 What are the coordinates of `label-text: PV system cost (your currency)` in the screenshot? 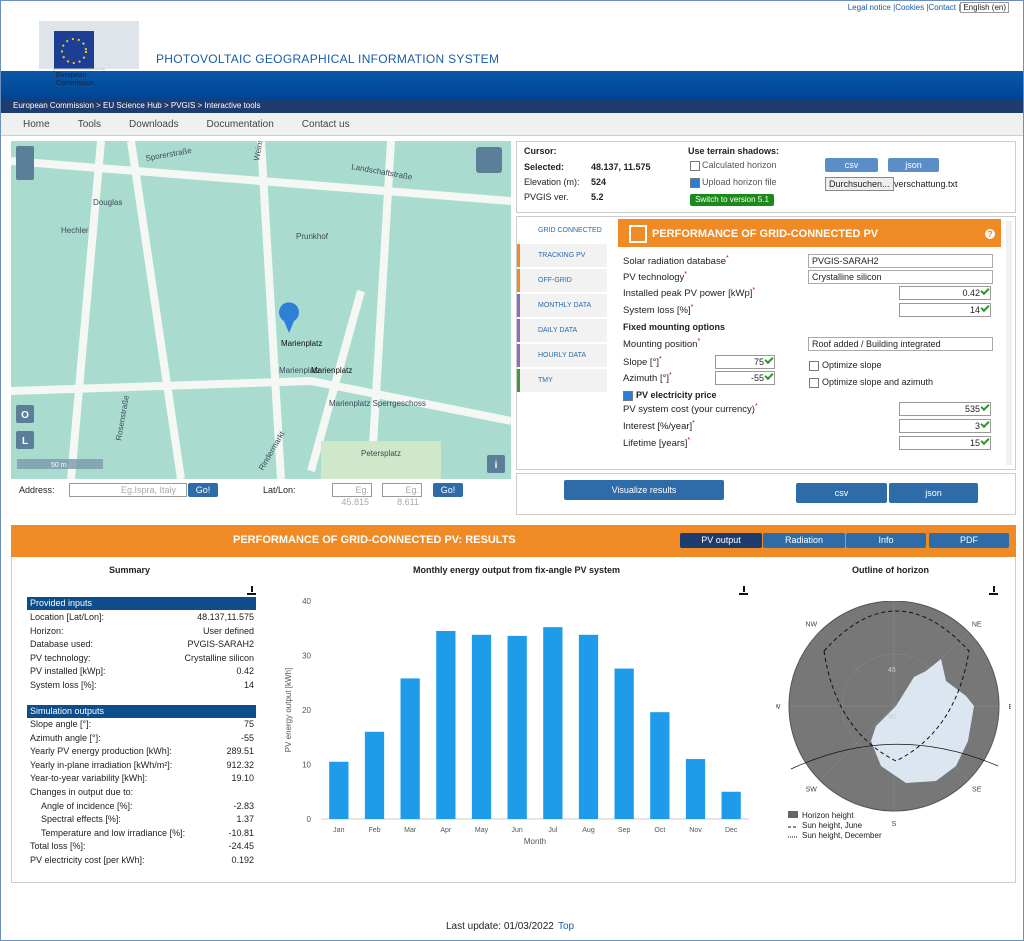 It's located at (689, 410).